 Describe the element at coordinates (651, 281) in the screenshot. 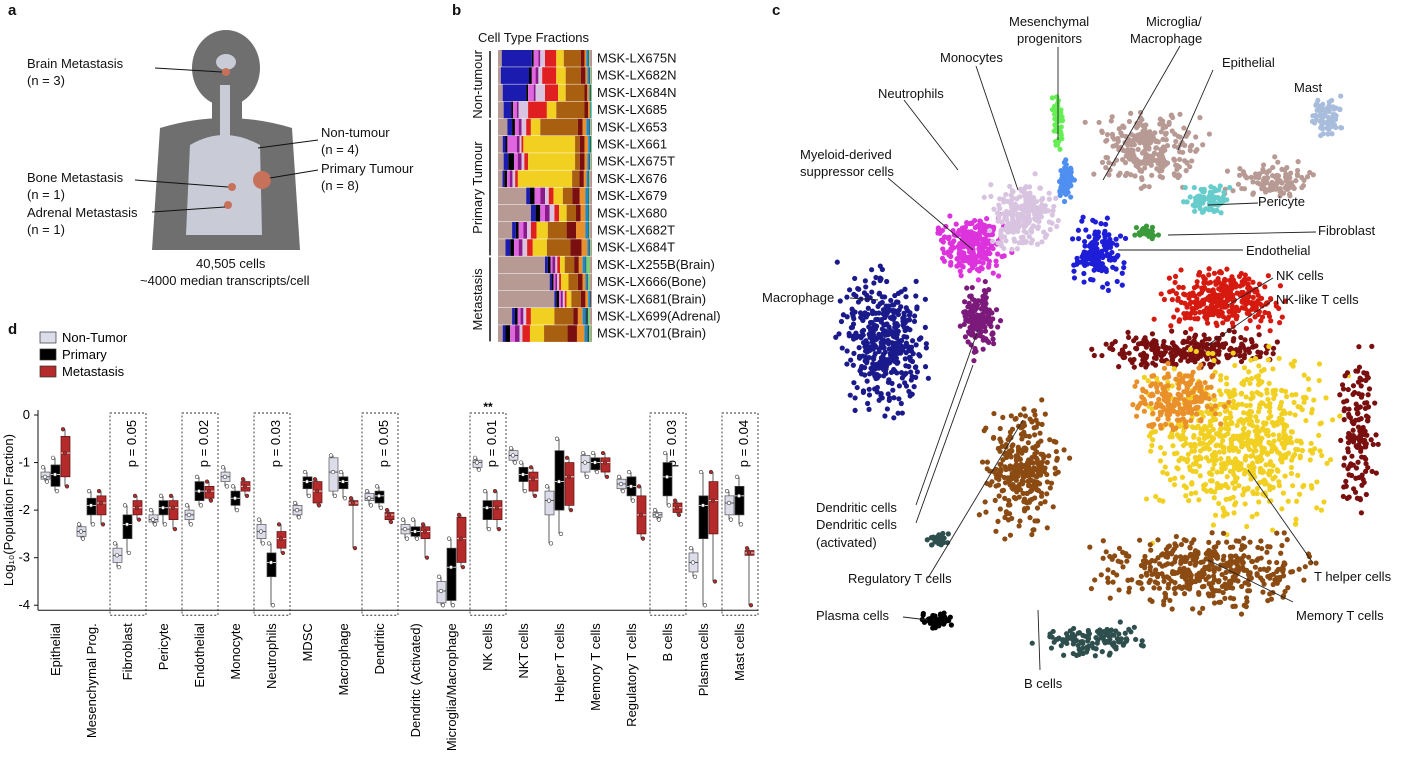

I see `sample-label: MSK-LX666(Bone)` at that location.